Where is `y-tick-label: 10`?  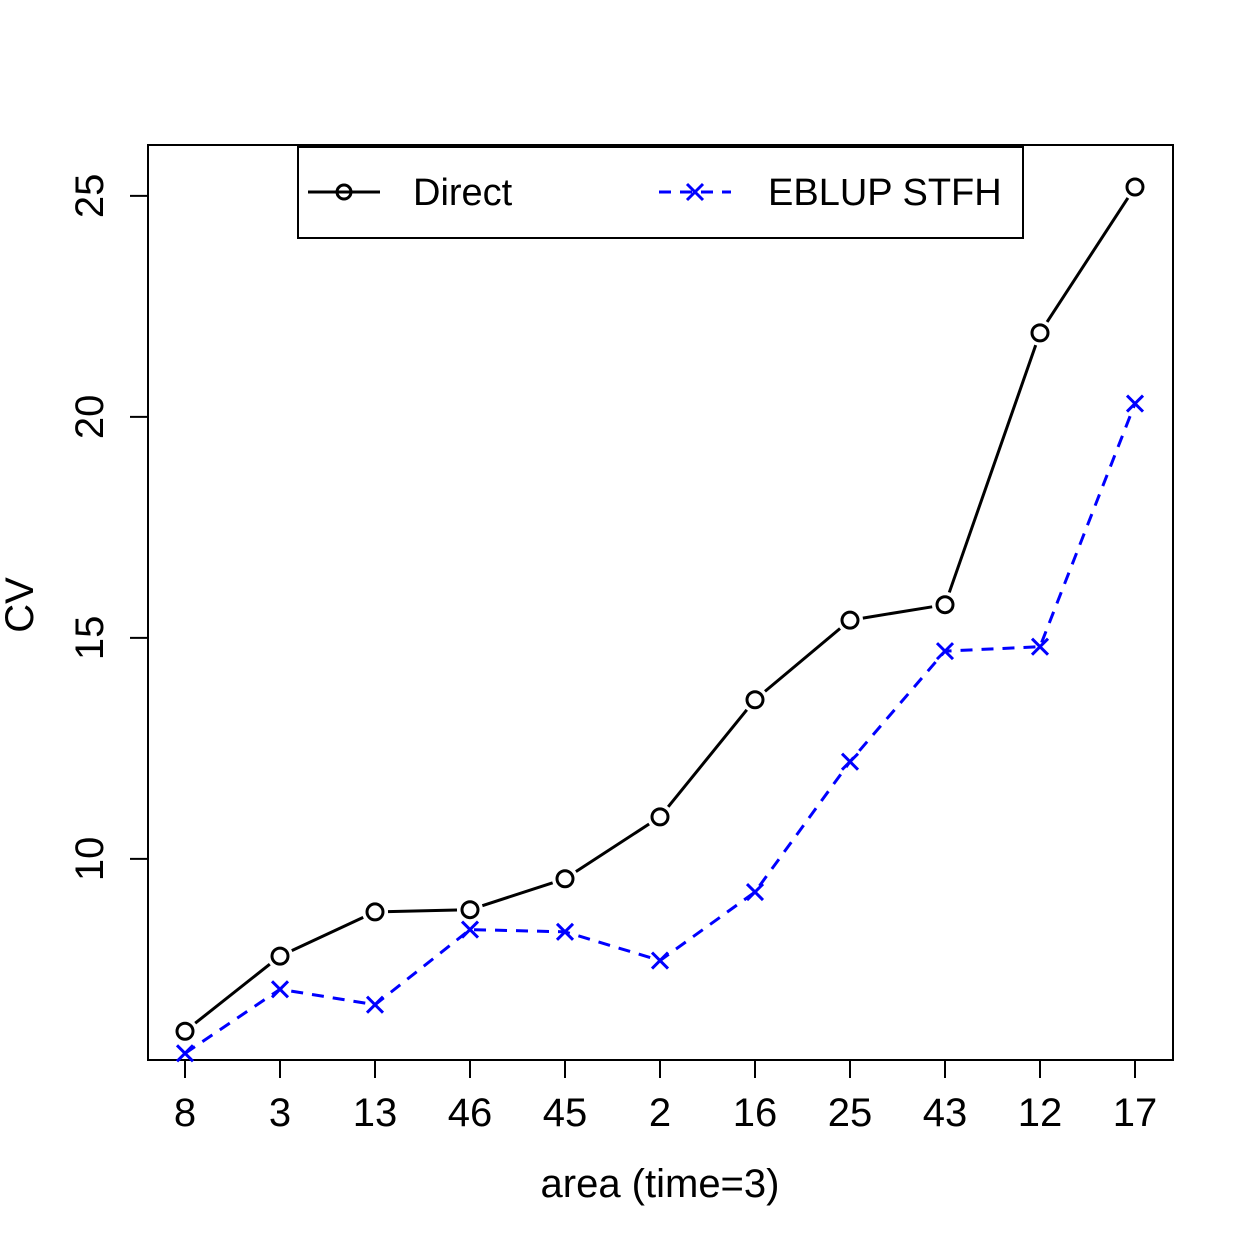
y-tick-label: 10 is located at coordinates (90, 859).